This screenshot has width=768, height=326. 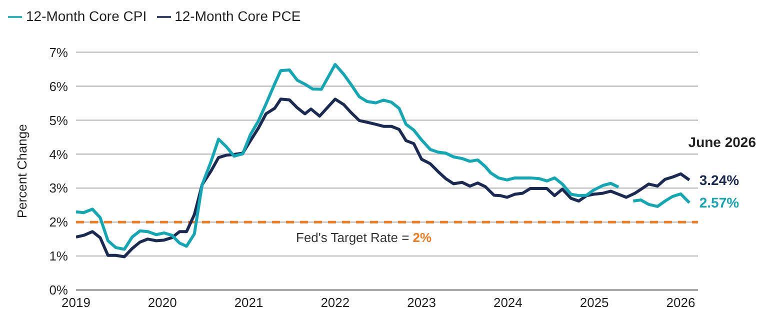 What do you see at coordinates (719, 202) in the screenshot?
I see `annotation: 2.57%` at bounding box center [719, 202].